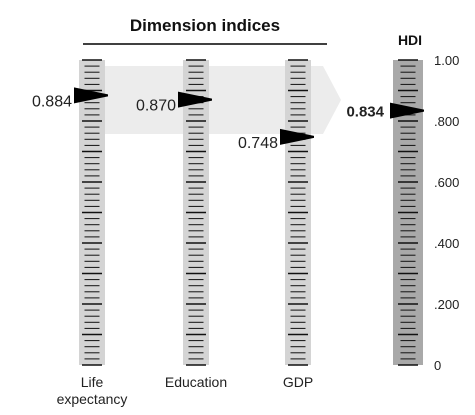 This screenshot has height=415, width=475. Describe the element at coordinates (407, 110) in the screenshot. I see `hdi-marker` at that location.